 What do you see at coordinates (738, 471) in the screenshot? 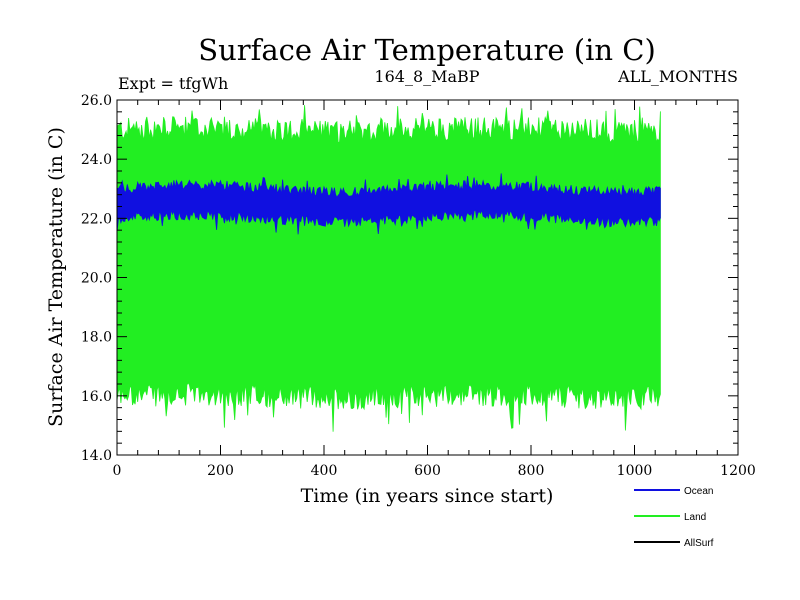
I see `x-tick-label: 1200` at bounding box center [738, 471].